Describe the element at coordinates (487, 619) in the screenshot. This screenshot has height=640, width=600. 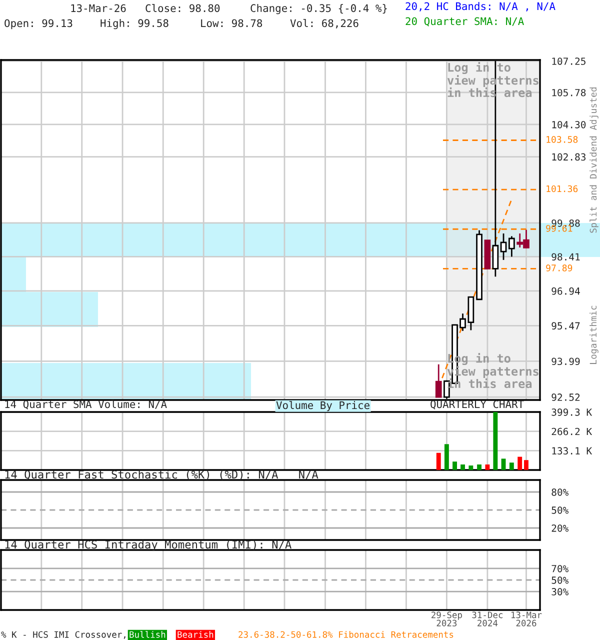
I see `x-tick-label: 31-Dec 2024` at that location.